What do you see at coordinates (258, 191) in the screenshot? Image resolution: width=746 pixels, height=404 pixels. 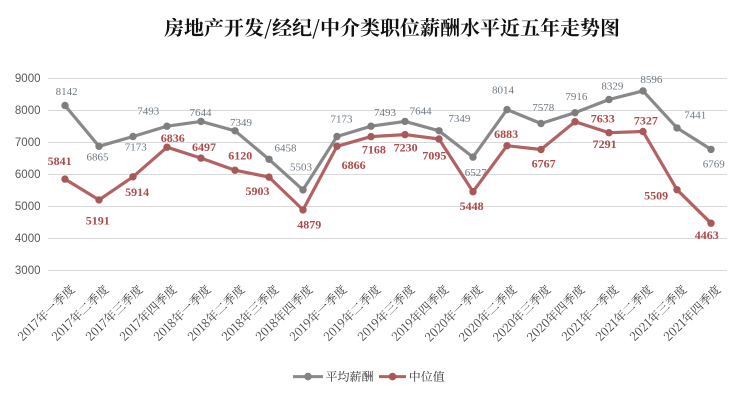 I see `svg-text: 5903` at bounding box center [258, 191].